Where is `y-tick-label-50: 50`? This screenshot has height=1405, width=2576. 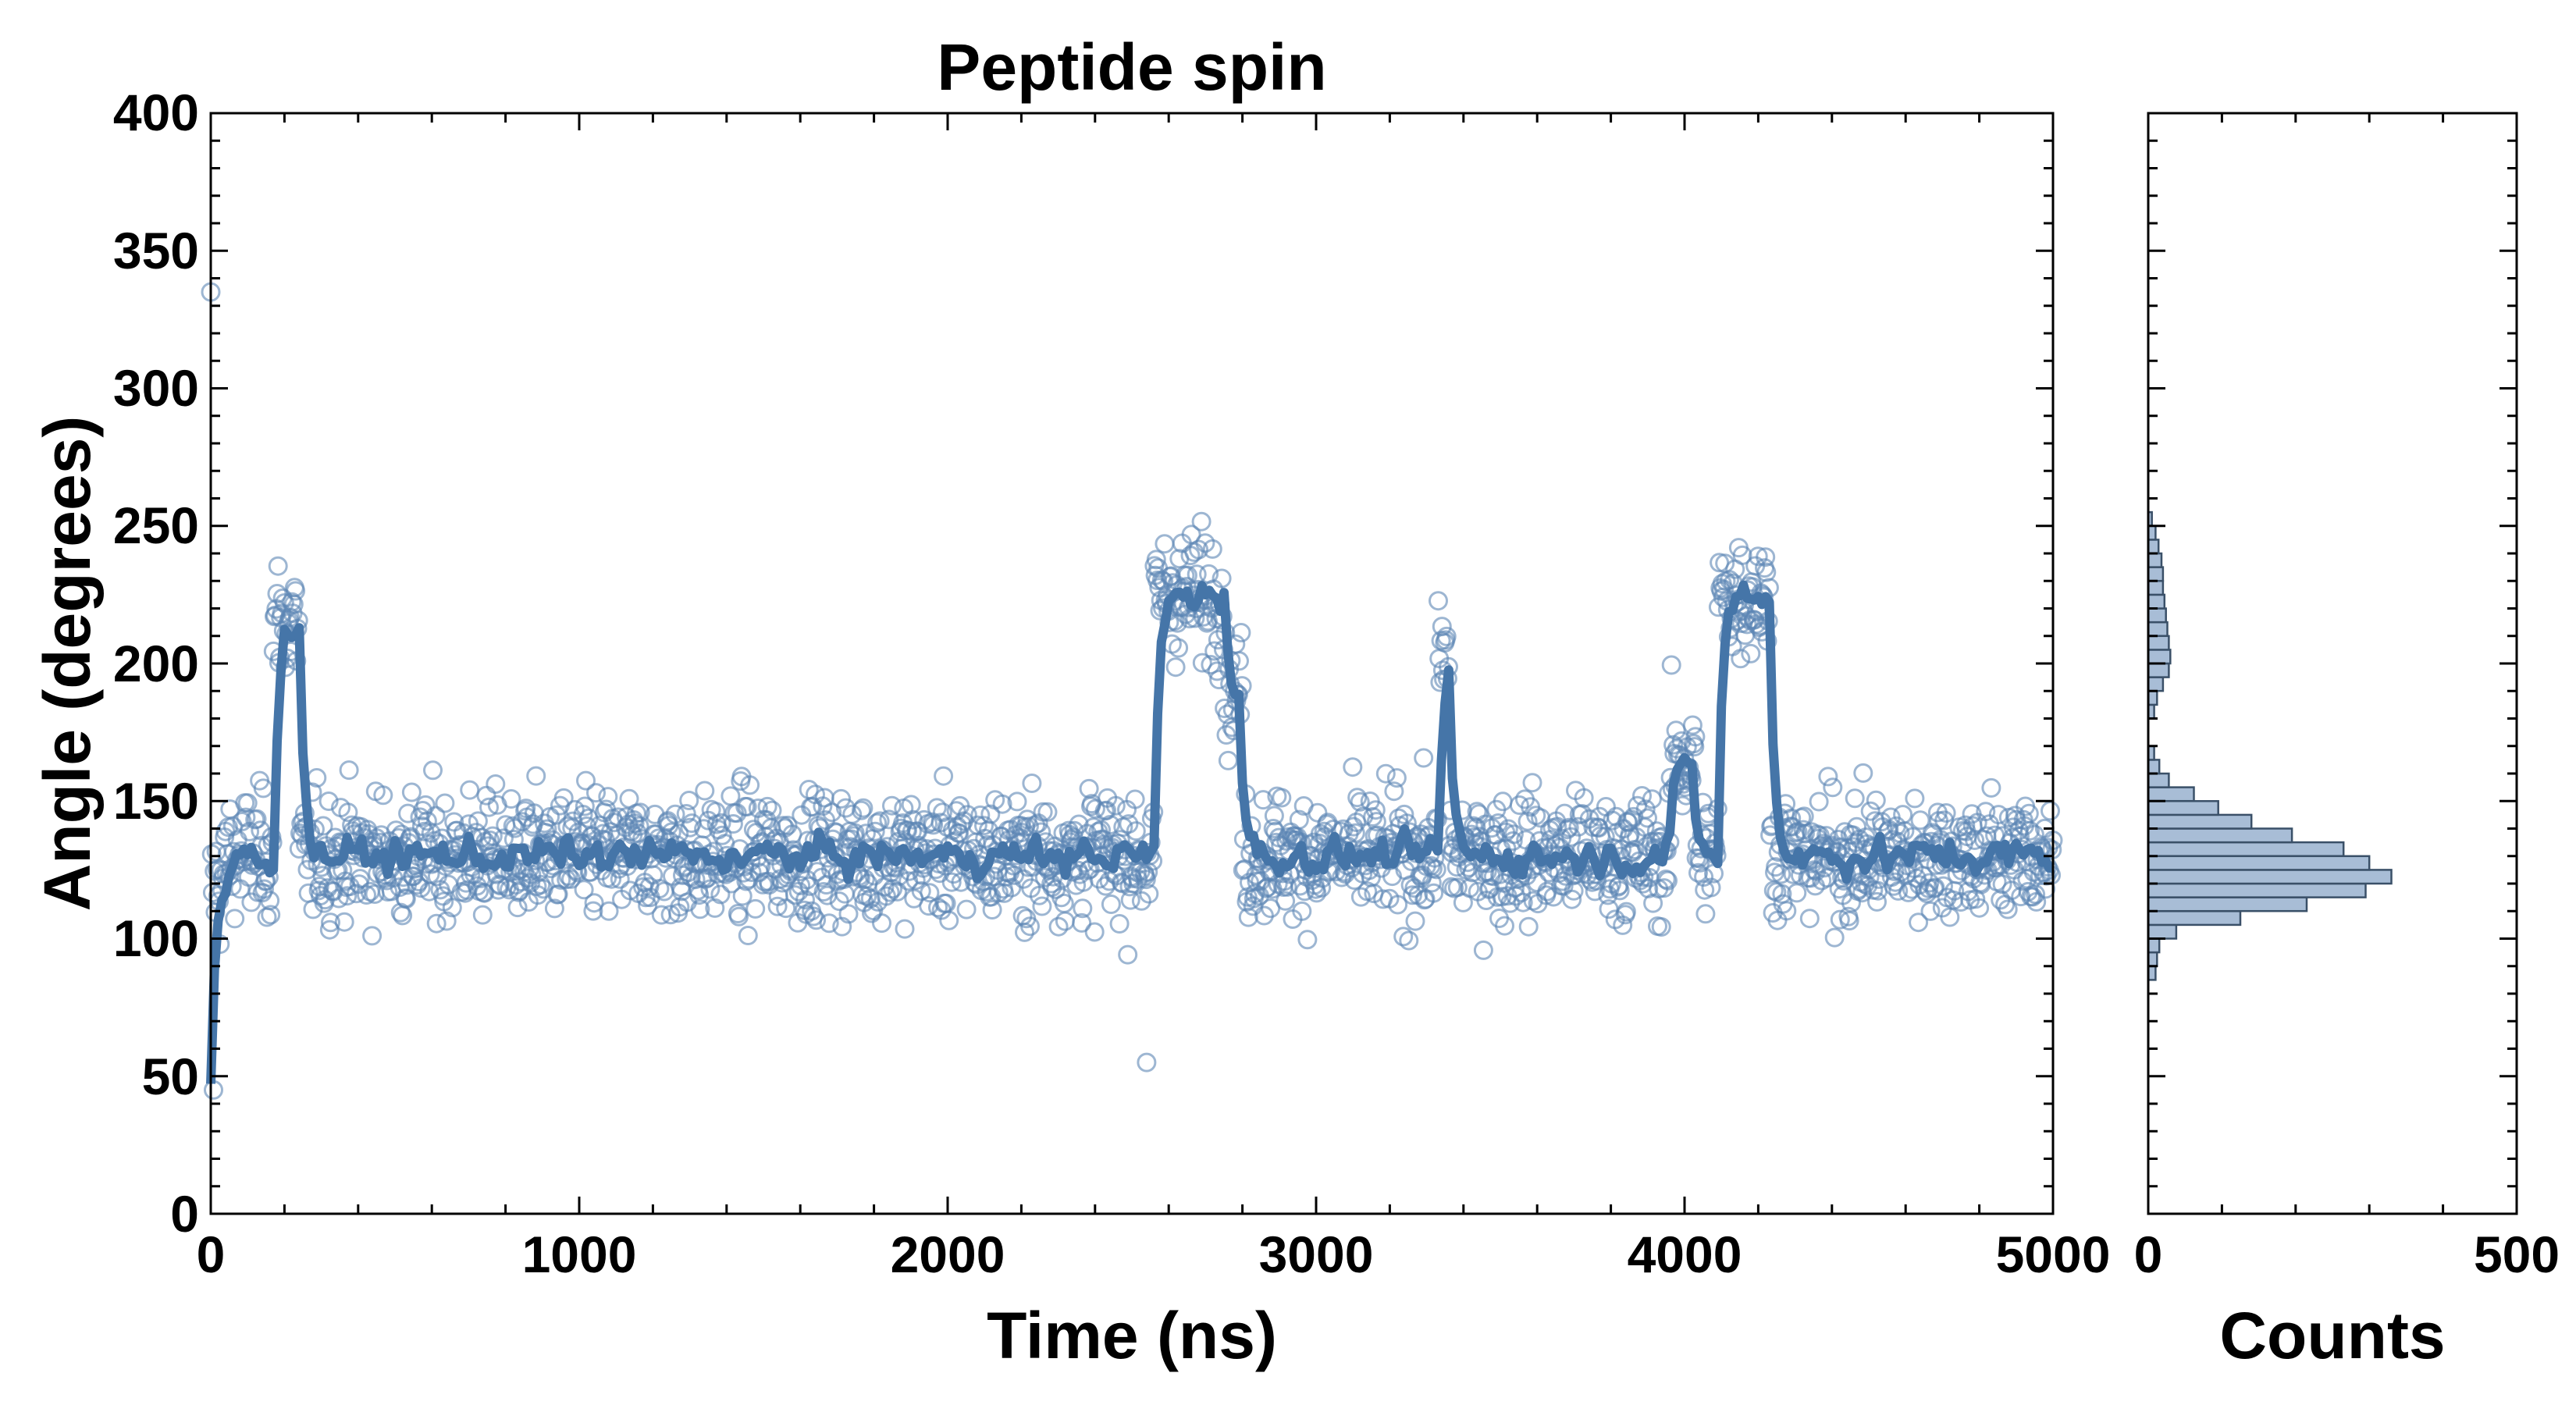
y-tick-label-50: 50 is located at coordinates (170, 1077).